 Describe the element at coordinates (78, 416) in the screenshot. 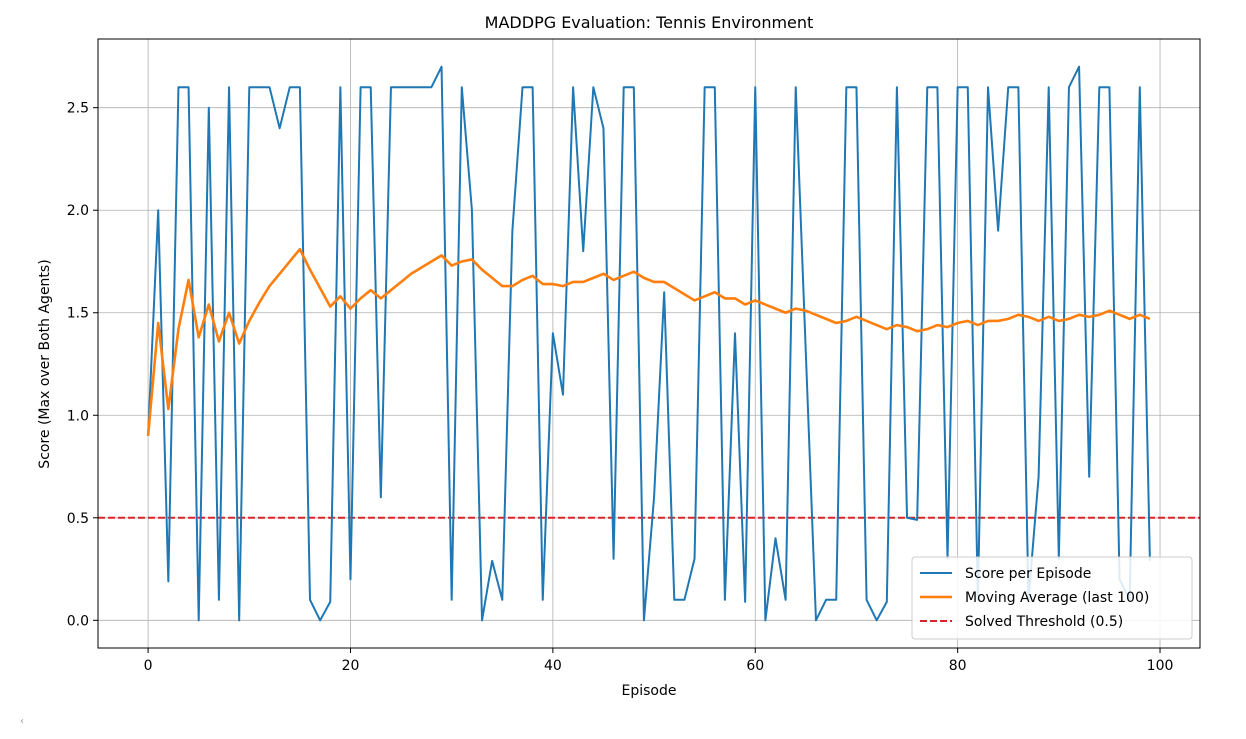

I see `y-tick-label: 1.0` at that location.